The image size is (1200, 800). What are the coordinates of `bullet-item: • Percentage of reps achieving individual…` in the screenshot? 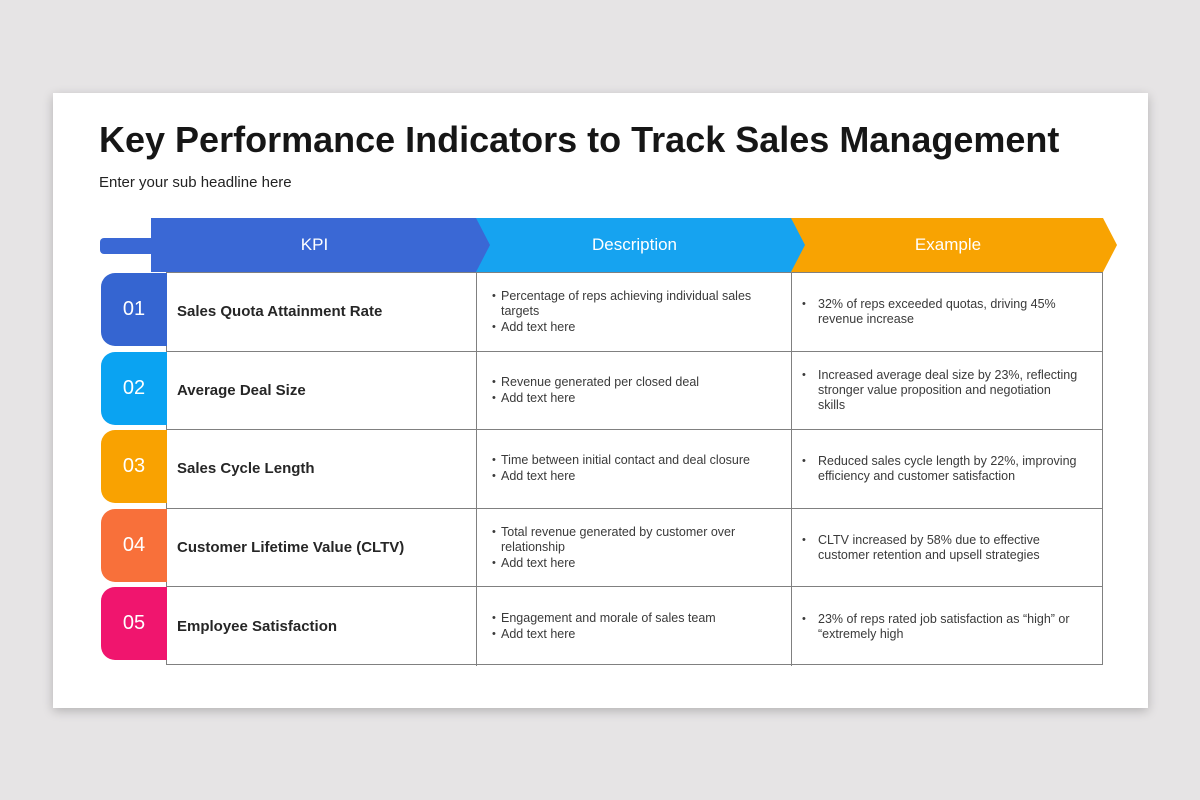 It's located at (630, 304).